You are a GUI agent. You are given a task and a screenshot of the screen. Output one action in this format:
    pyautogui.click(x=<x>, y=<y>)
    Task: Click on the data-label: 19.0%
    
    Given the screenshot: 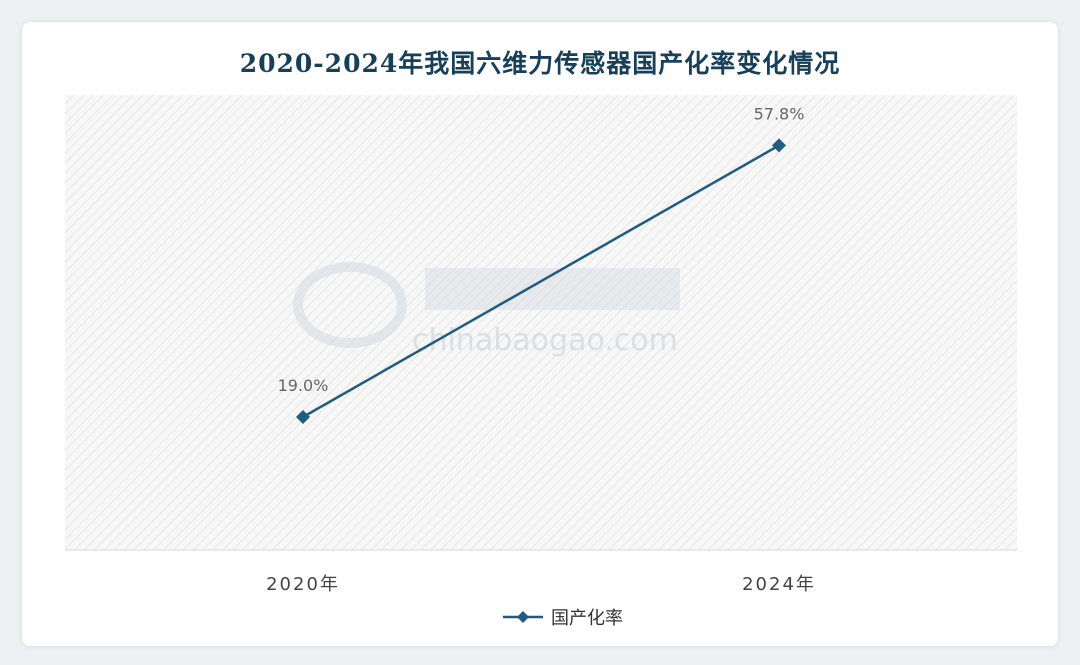 What is the action you would take?
    pyautogui.click(x=303, y=385)
    